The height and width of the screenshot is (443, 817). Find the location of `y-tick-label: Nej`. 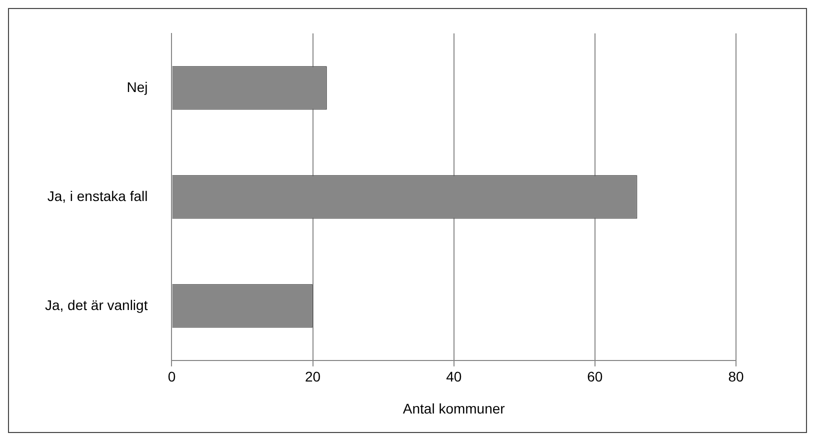

y-tick-label: Nej is located at coordinates (137, 86).